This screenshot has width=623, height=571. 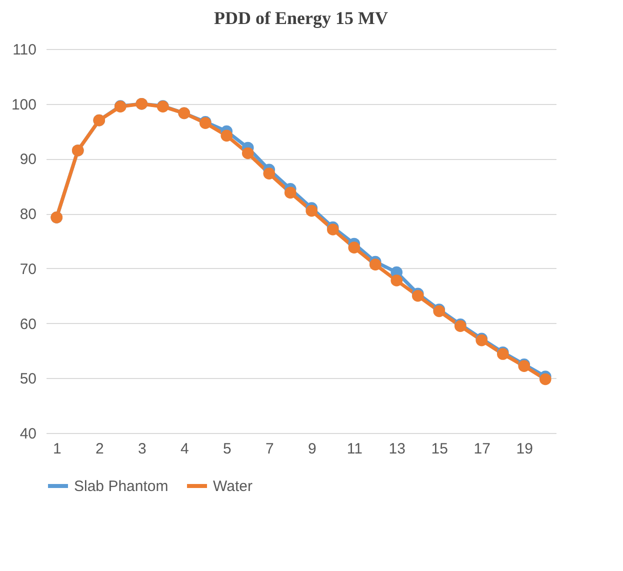 I want to click on x-tick-label: 15, so click(x=439, y=449).